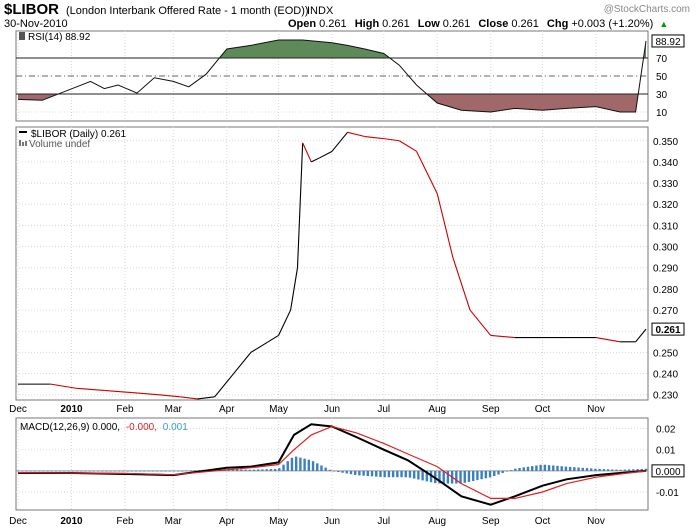 The width and height of the screenshot is (700, 530). I want to click on price-legend: $LIBOR (Daily) 0.261 Volume undef, so click(72, 139).